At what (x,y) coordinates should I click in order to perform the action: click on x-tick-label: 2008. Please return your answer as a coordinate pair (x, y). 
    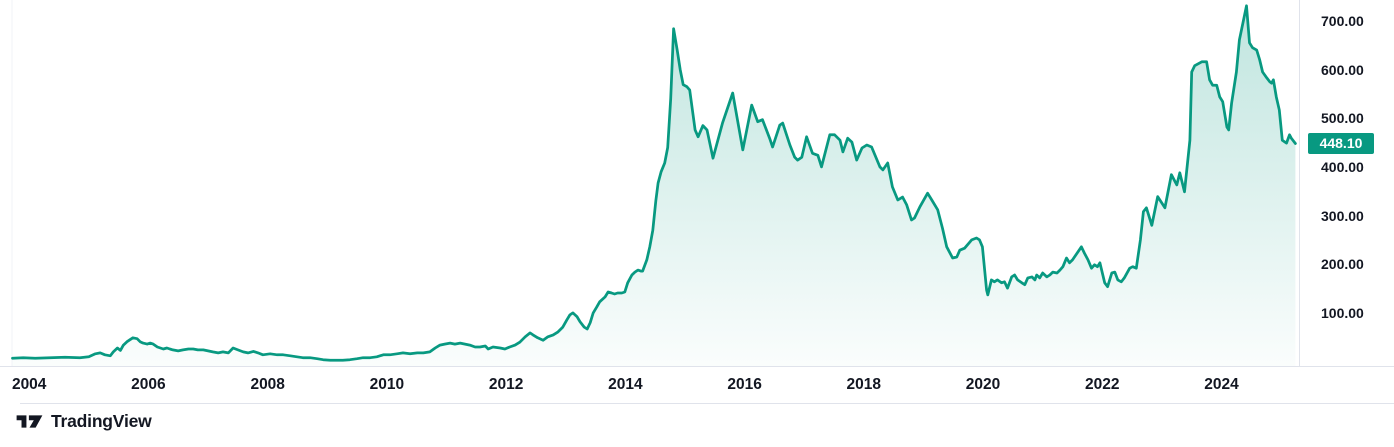
    Looking at the image, I should click on (267, 384).